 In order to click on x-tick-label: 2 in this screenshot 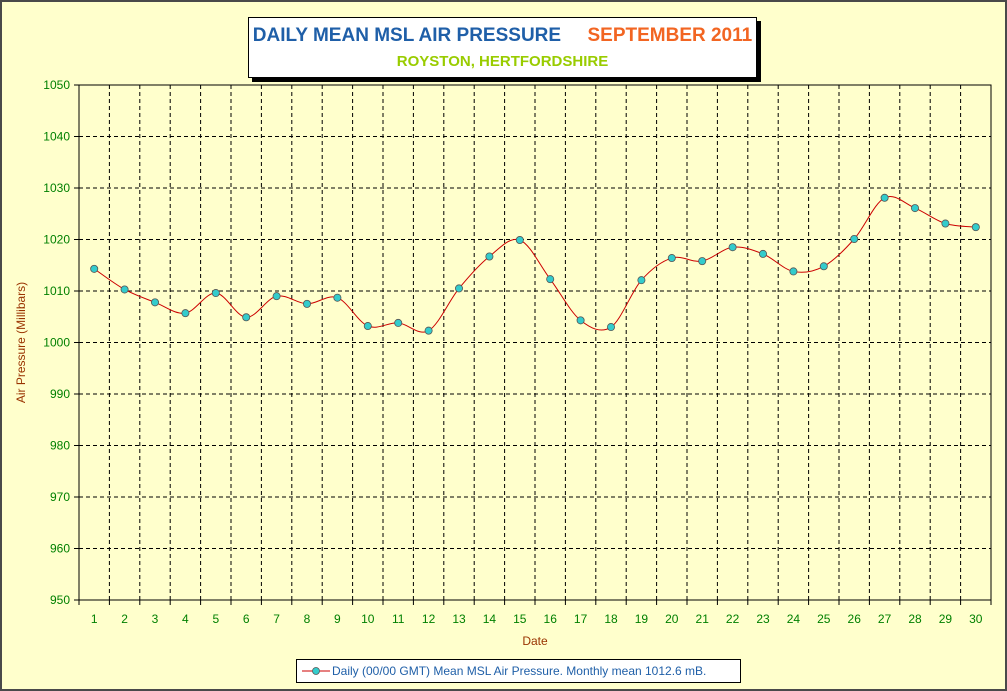, I will do `click(124, 619)`.